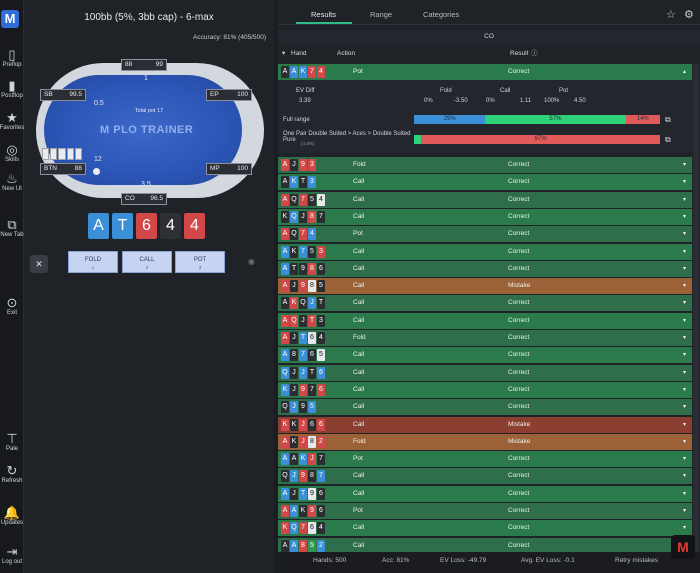 The width and height of the screenshot is (700, 573). I want to click on result-row: K J 9 7 6 Call Correct ▾, so click(485, 389).